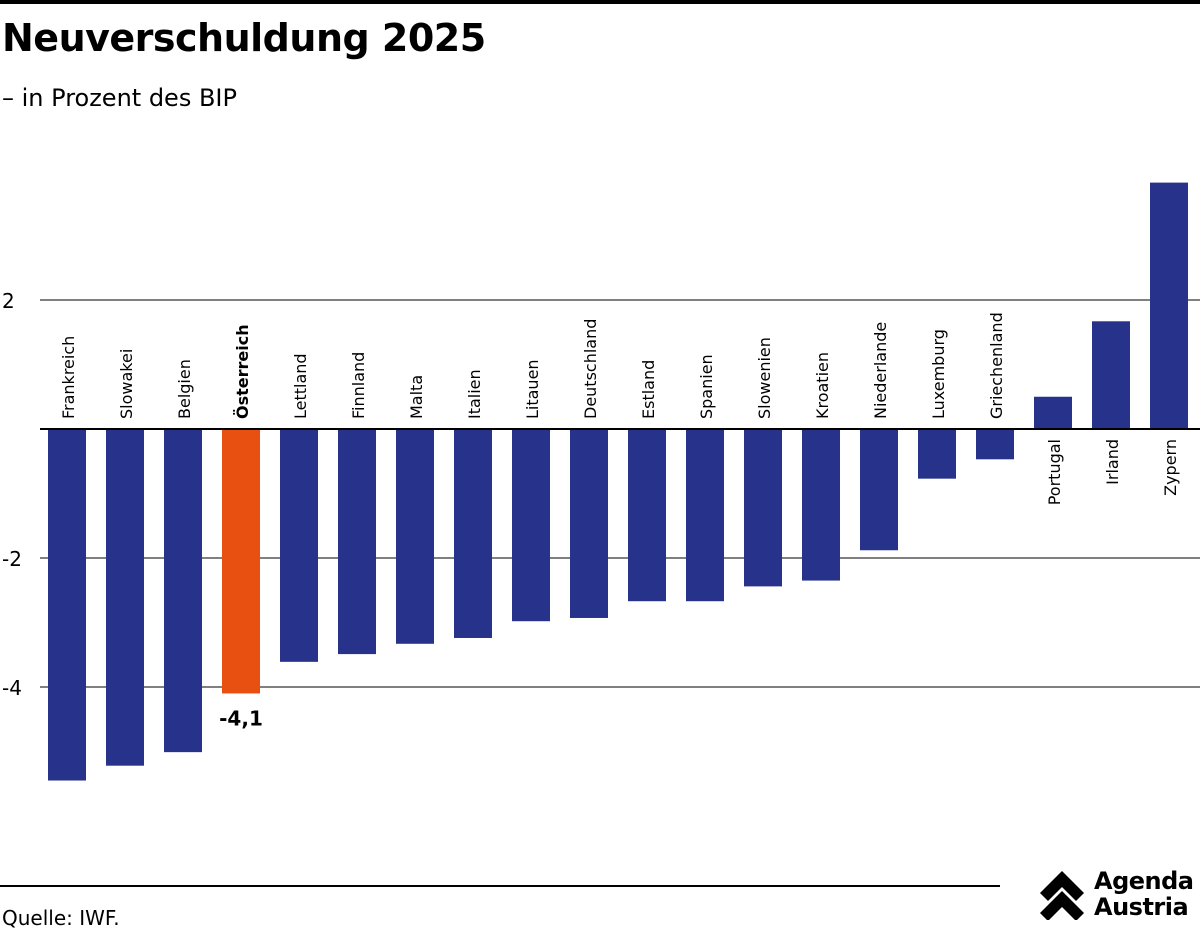 The width and height of the screenshot is (1200, 936). What do you see at coordinates (880, 370) in the screenshot?
I see `category-label: Niederlande` at bounding box center [880, 370].